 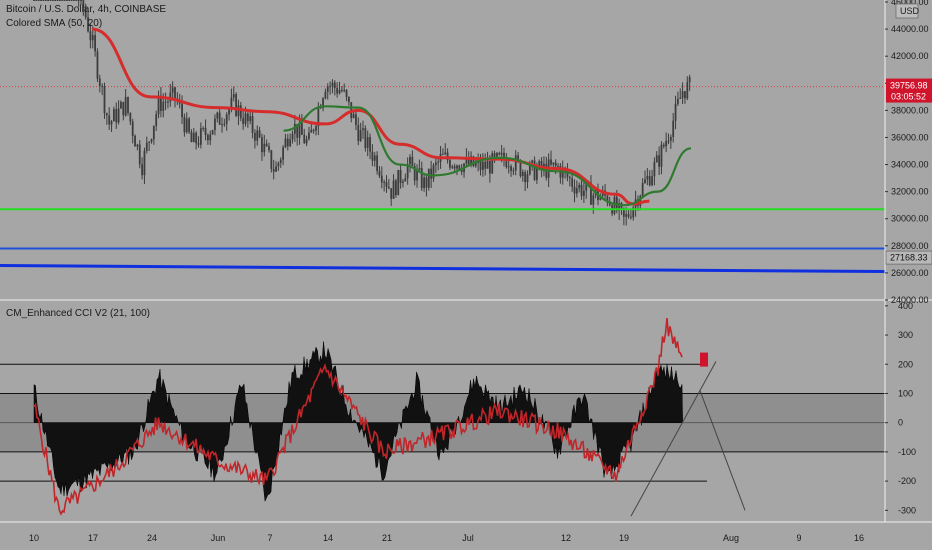 I want to click on price-tick-label: 26000.00, so click(x=910, y=273).